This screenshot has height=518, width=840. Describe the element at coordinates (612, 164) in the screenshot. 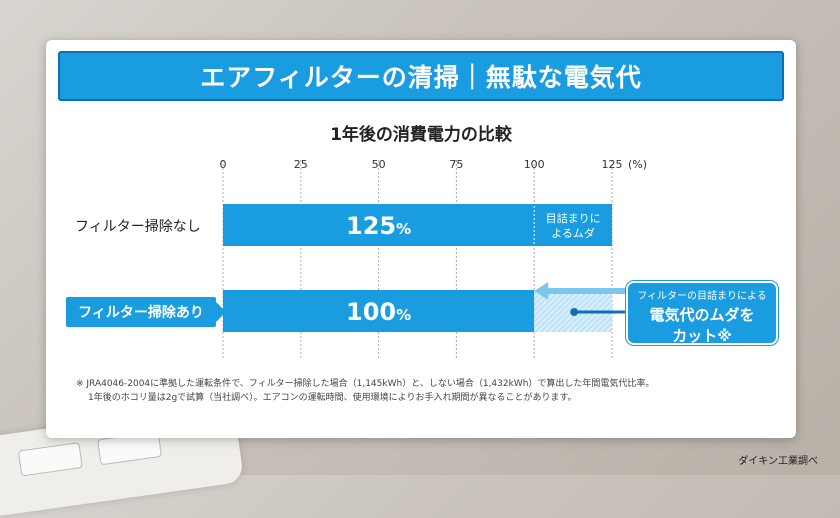

I see `x-tick-label: 125` at that location.